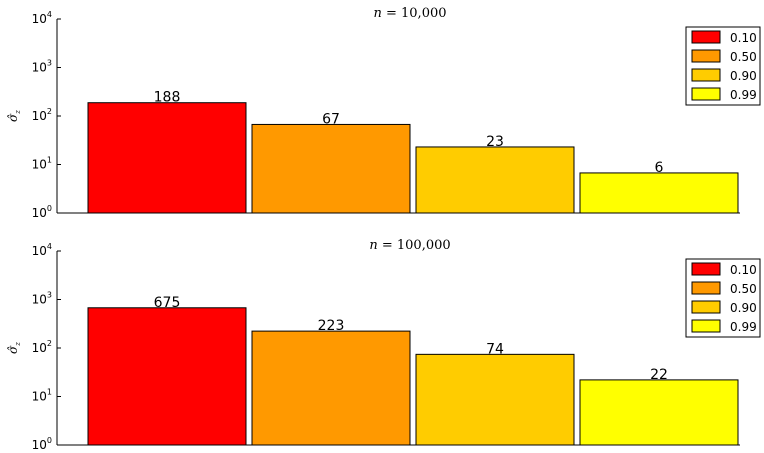 The width and height of the screenshot is (764, 453). I want to click on chart-title-value: 10,000, so click(424, 13).